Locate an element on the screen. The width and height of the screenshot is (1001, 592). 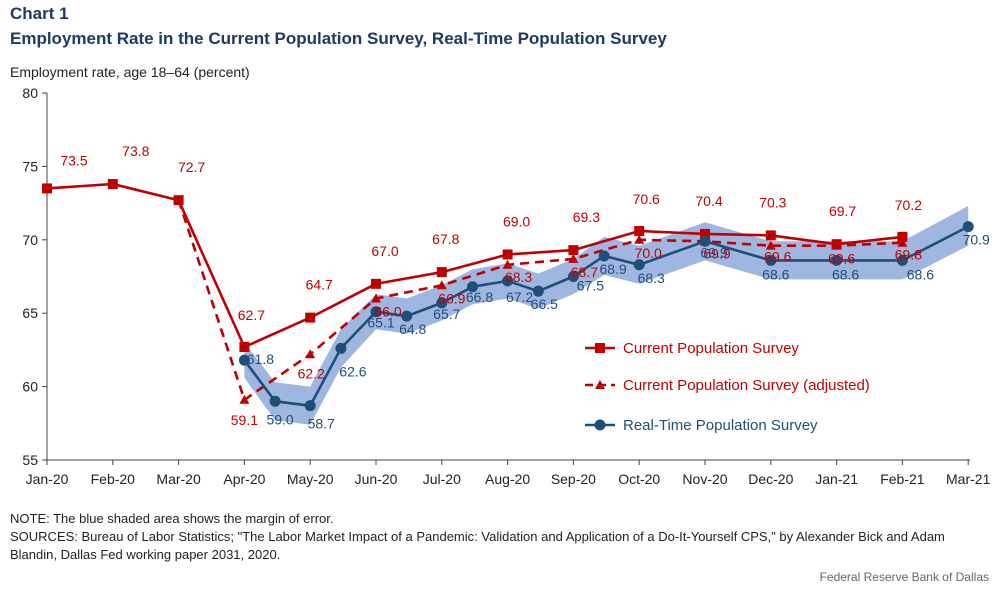
data-label: 69.9 is located at coordinates (716, 253).